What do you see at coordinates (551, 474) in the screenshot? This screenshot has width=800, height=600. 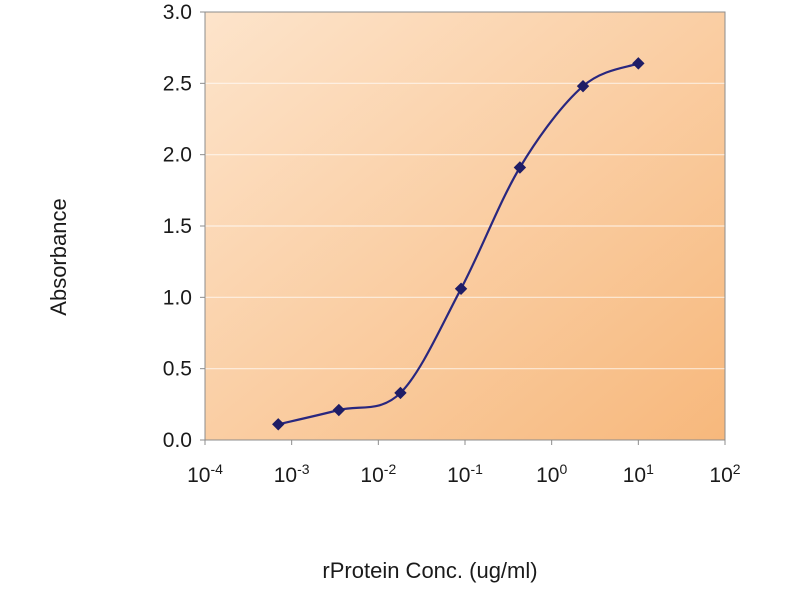 I see `x-tick-label: 10⁰` at bounding box center [551, 474].